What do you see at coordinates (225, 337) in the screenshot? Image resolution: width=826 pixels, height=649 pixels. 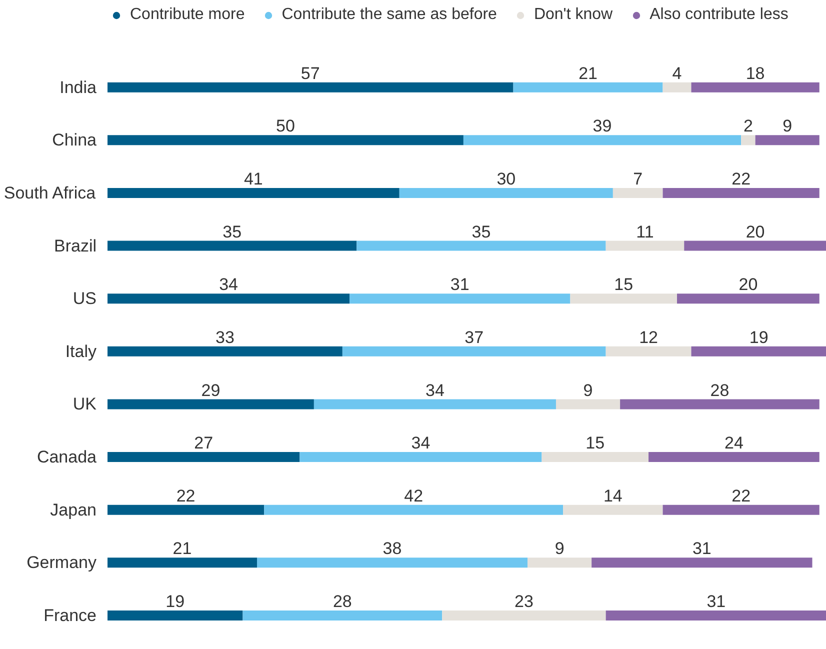 I see `data-label: 33` at bounding box center [225, 337].